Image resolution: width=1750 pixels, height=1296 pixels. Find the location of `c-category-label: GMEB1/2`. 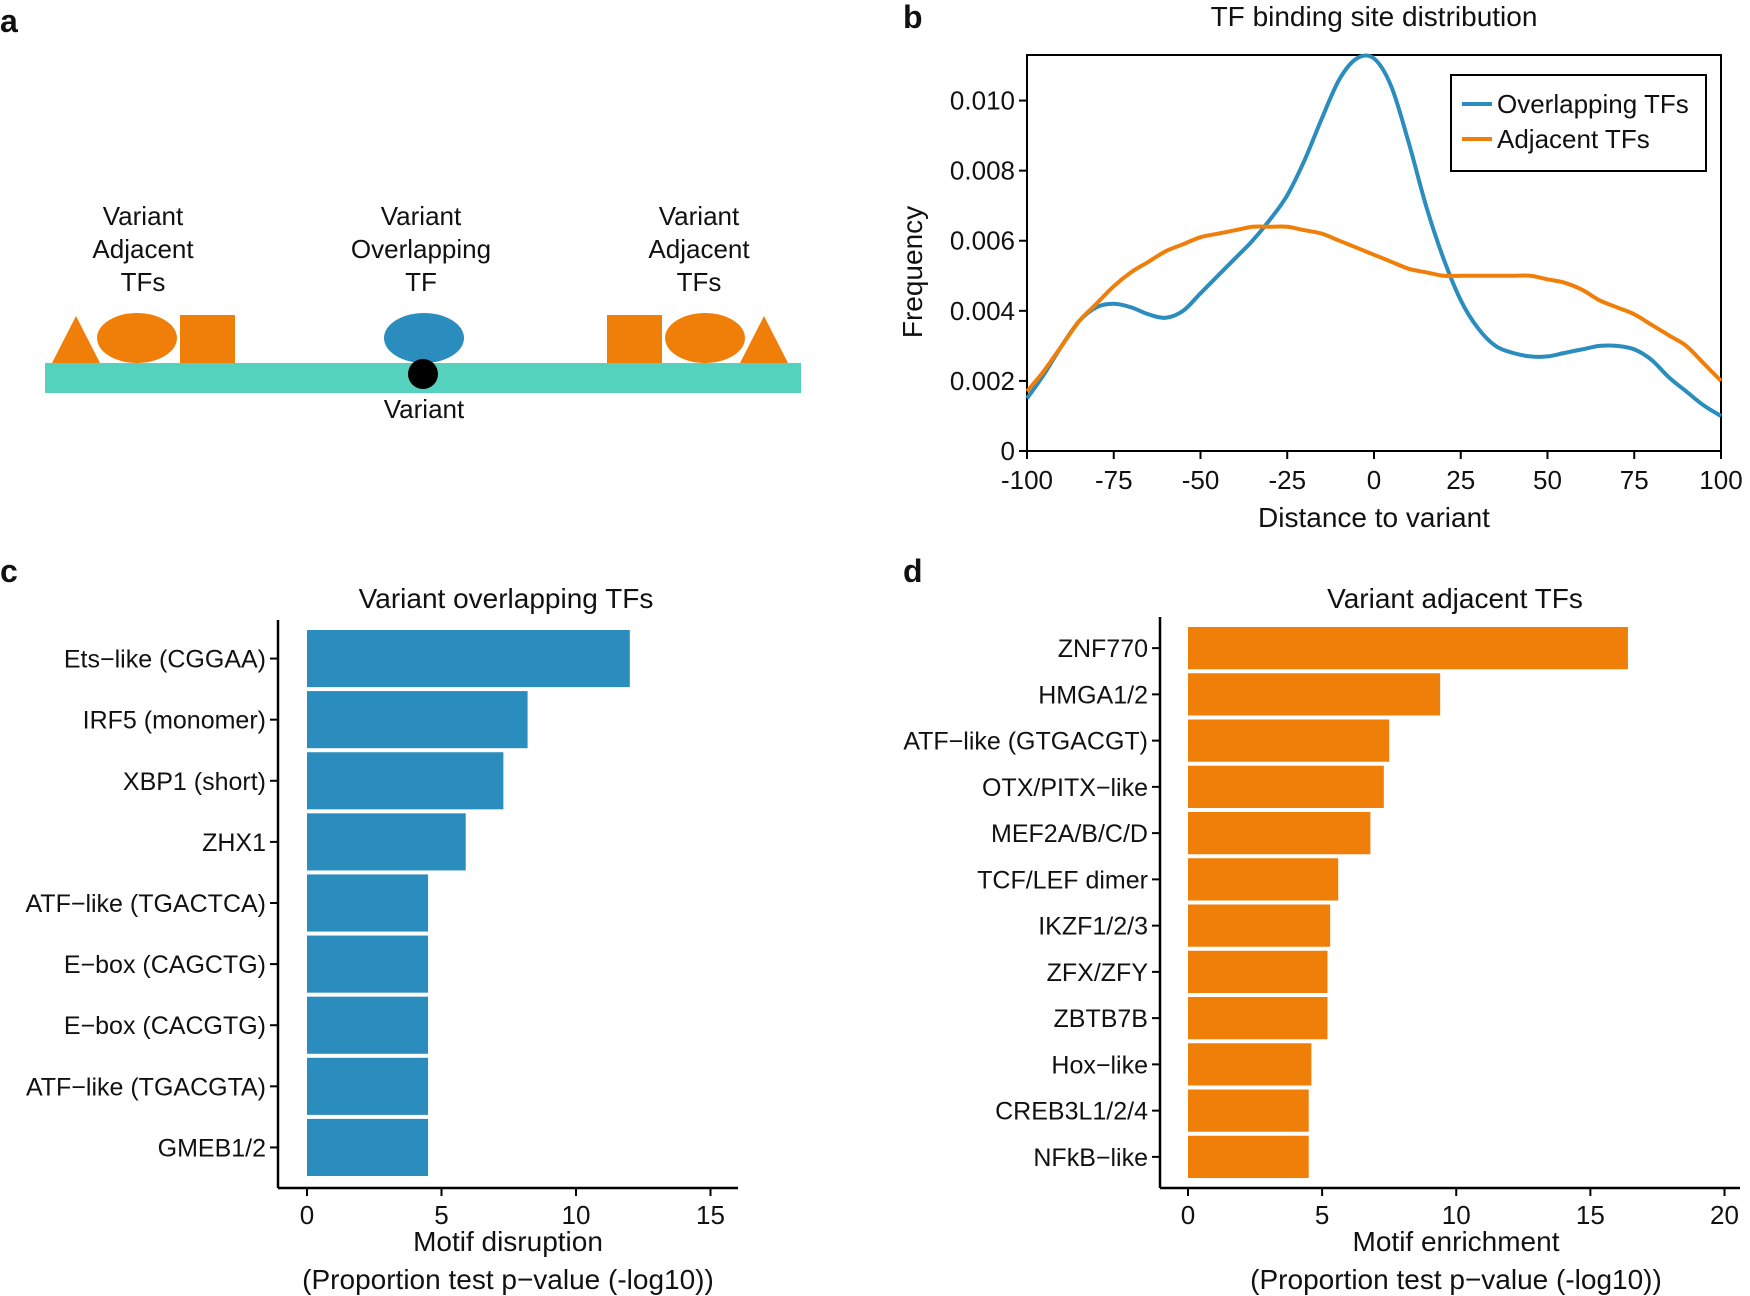

c-category-label: GMEB1/2 is located at coordinates (212, 1148).